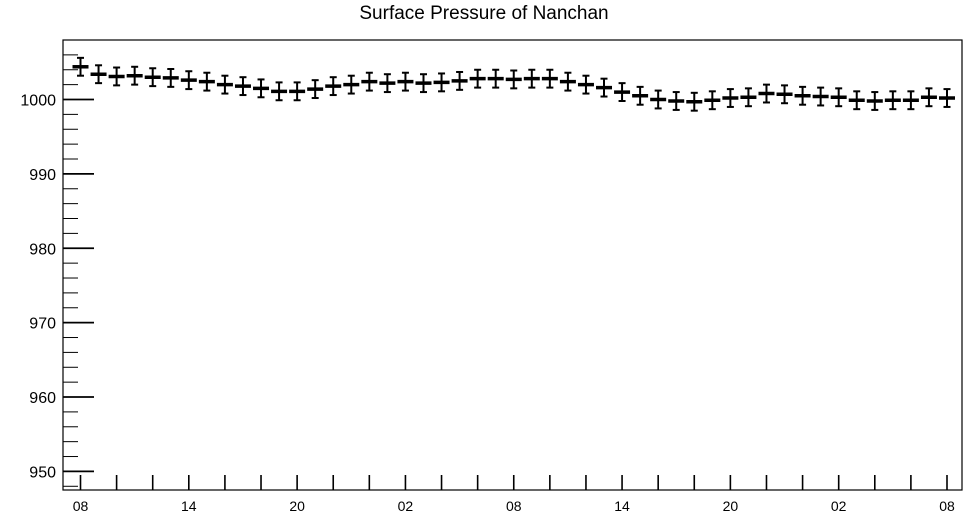  I want to click on y-tick-label: 990, so click(42, 175).